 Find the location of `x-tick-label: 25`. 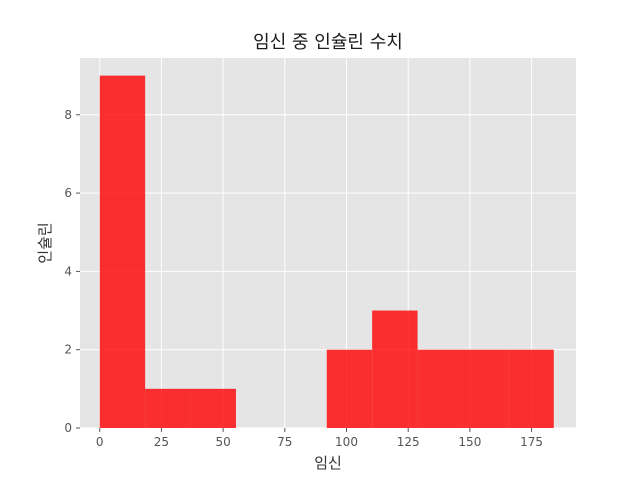

x-tick-label: 25 is located at coordinates (161, 442).